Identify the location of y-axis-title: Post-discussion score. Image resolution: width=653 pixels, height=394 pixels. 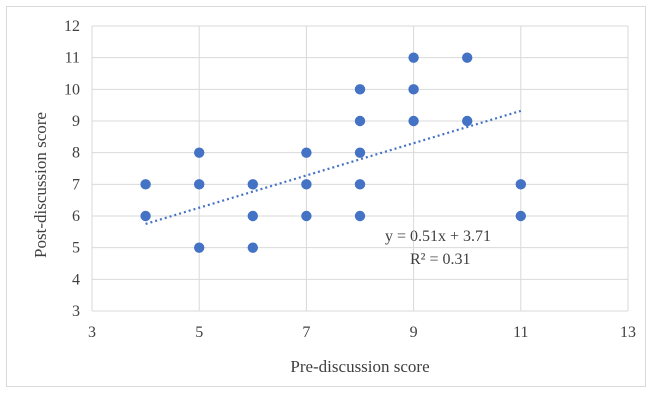
(40, 185).